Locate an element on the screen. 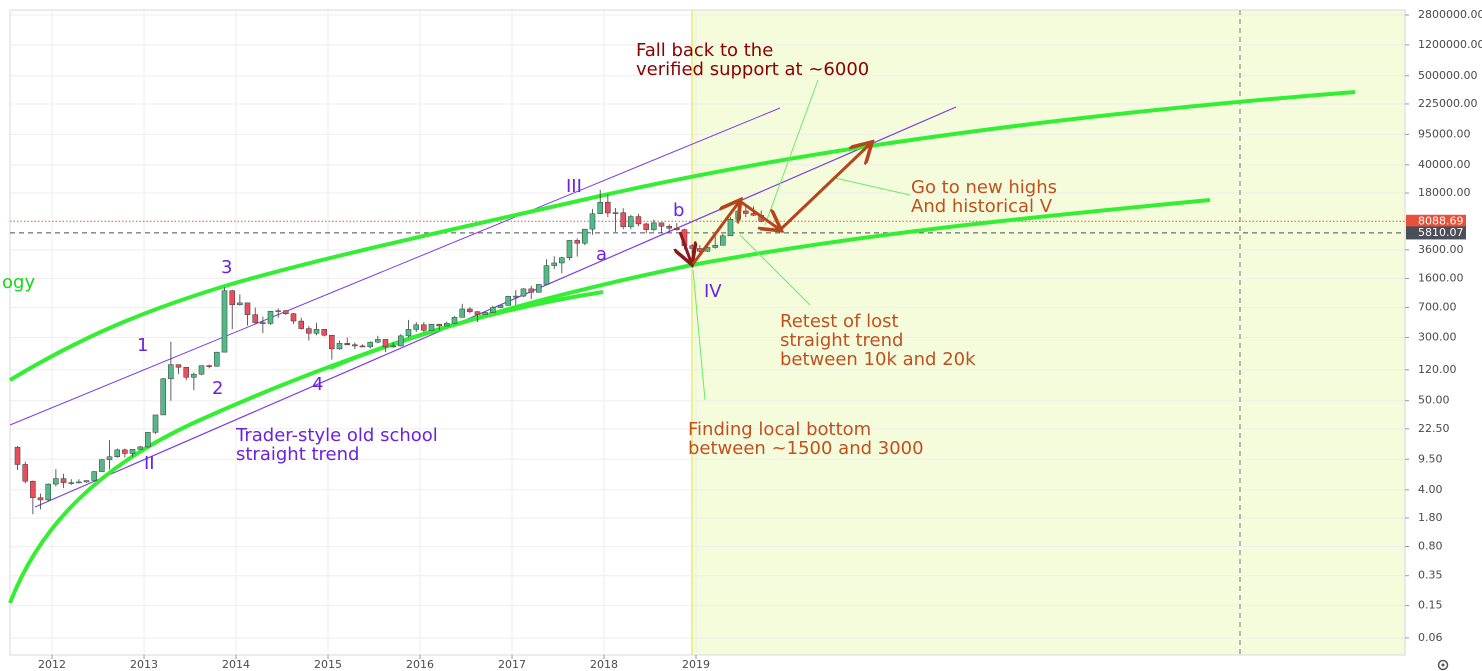  y-tick-label: 4.00 is located at coordinates (1430, 489).